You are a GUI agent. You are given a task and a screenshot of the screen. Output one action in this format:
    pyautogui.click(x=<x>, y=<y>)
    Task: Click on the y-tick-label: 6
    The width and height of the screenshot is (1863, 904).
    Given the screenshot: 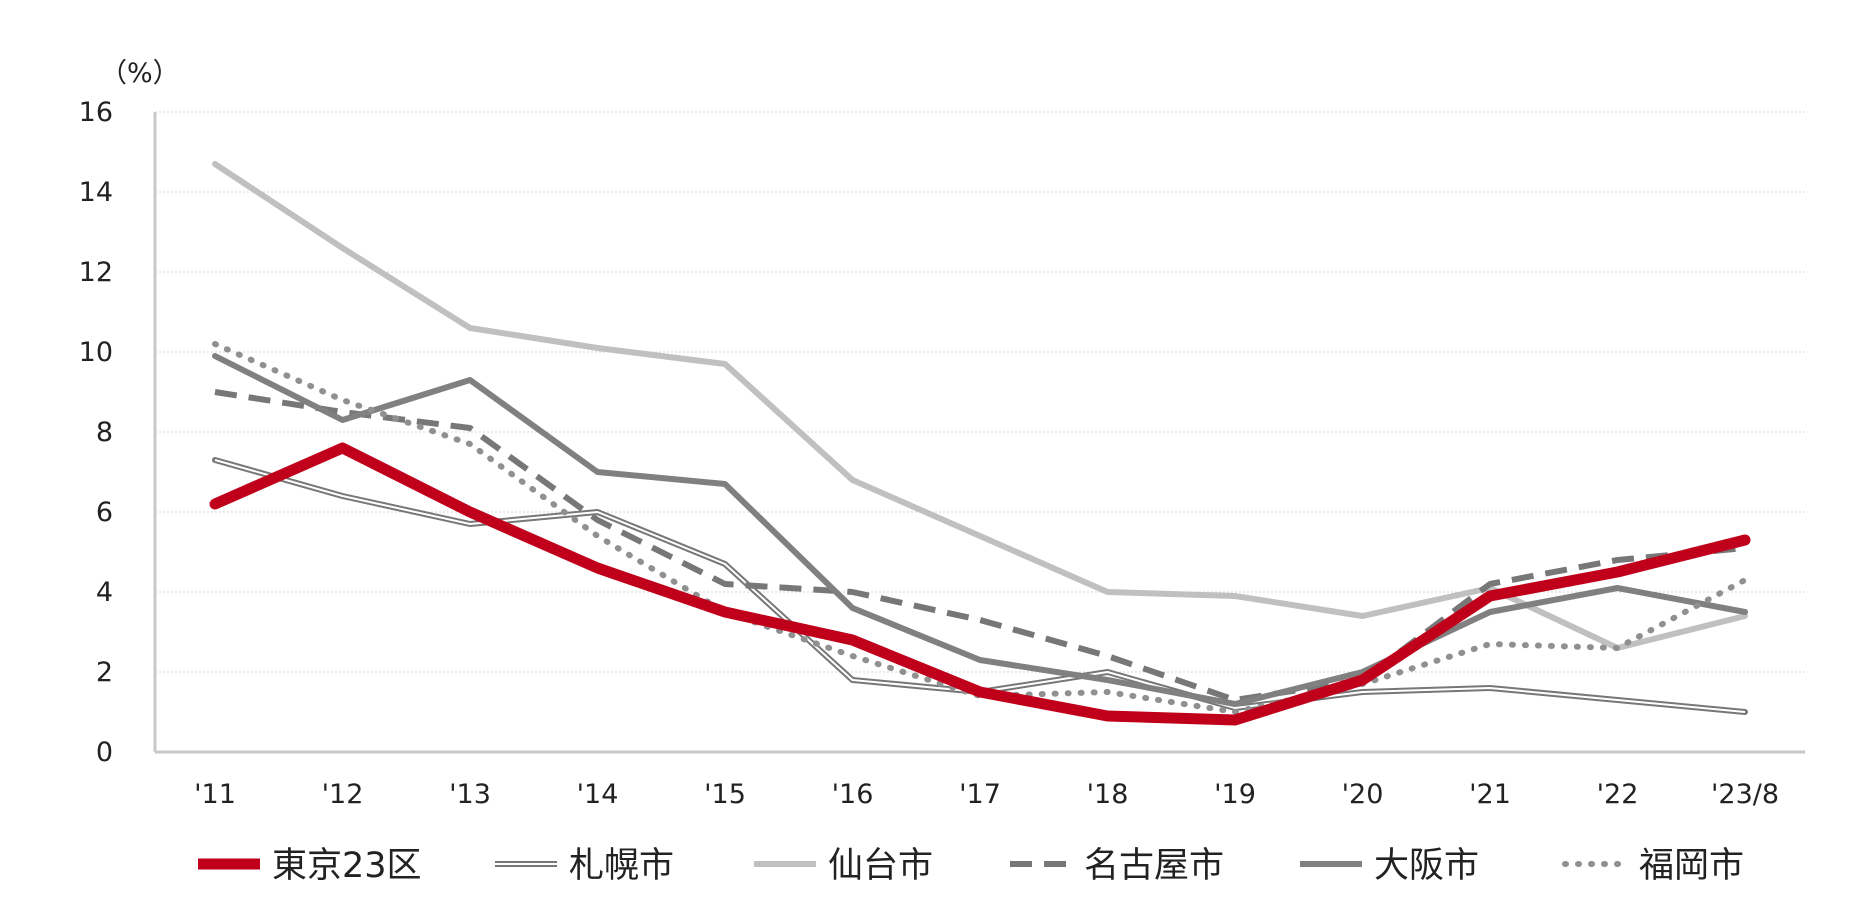 What is the action you would take?
    pyautogui.click(x=104, y=512)
    